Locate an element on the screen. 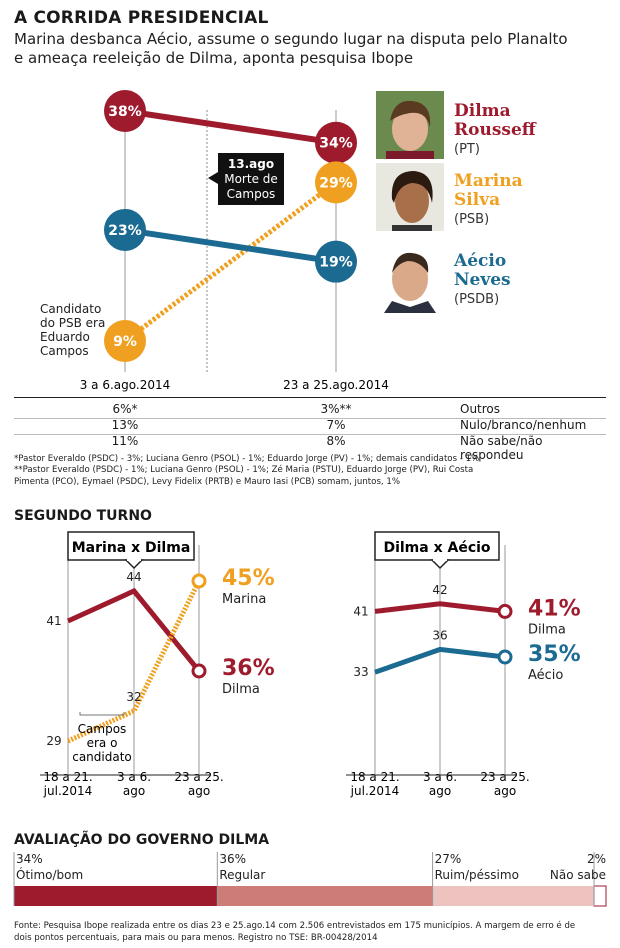 The height and width of the screenshot is (948, 620). event-pointer is located at coordinates (213, 178).